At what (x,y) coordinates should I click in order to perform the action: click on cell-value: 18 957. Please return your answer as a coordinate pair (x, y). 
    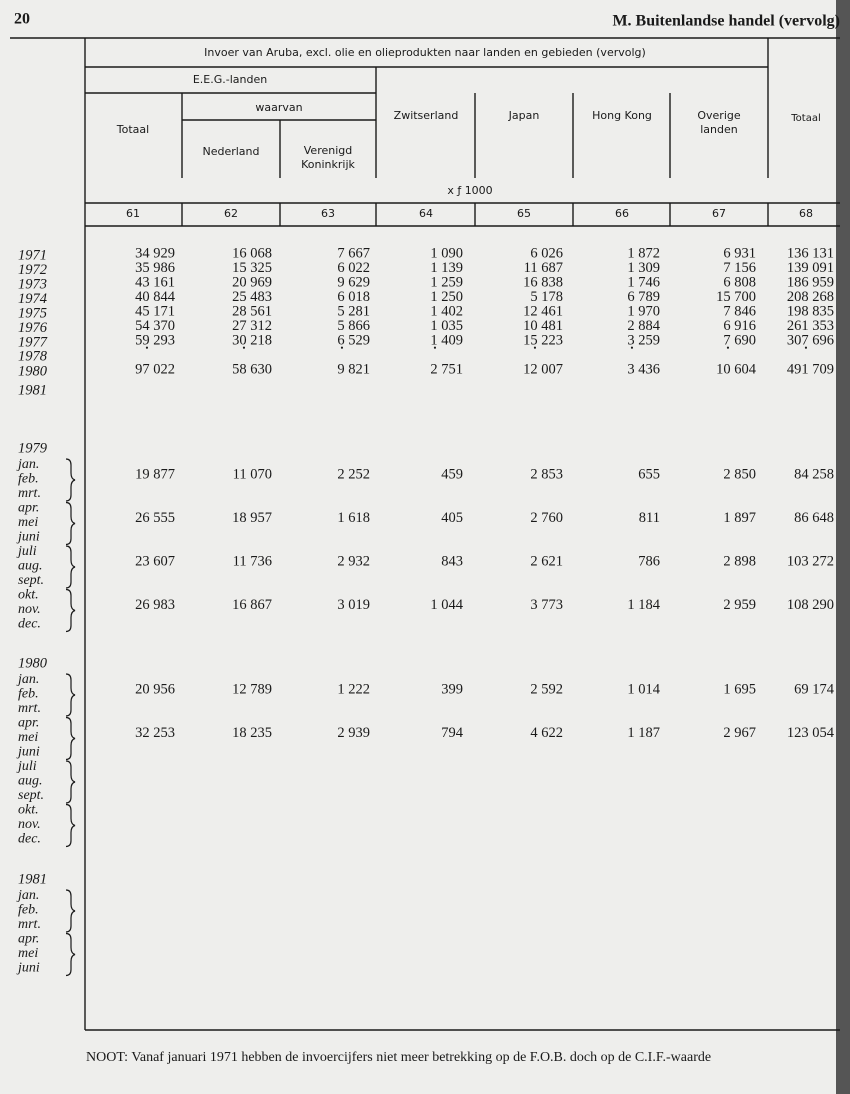
    Looking at the image, I should click on (252, 518).